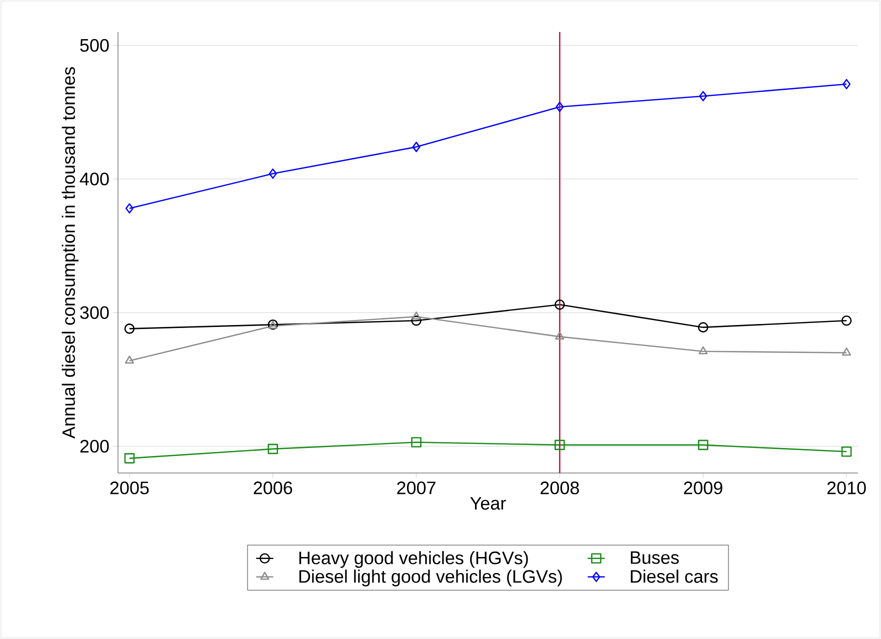  What do you see at coordinates (413, 559) in the screenshot?
I see `legend-label: Heavy good vehicles (HGVs)` at bounding box center [413, 559].